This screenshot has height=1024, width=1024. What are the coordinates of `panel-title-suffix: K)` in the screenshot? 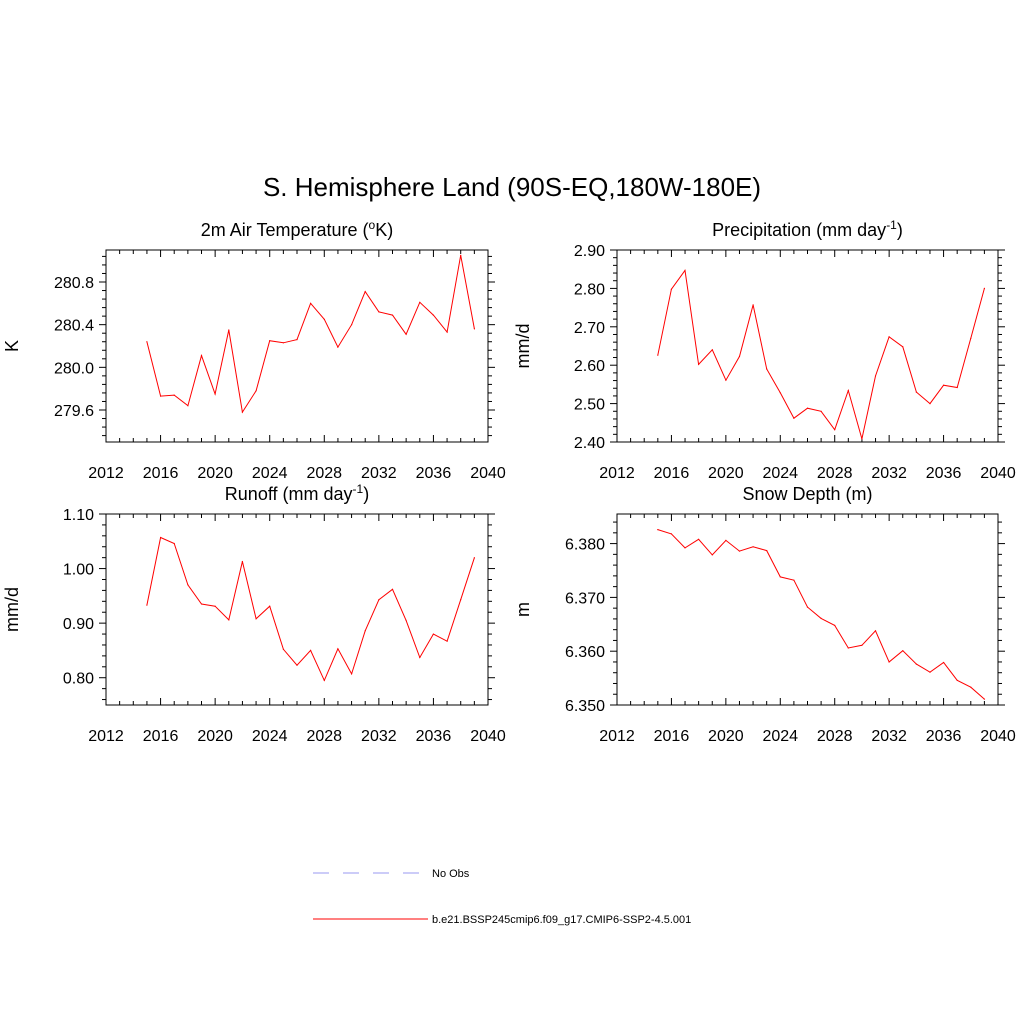 It's located at (384, 230).